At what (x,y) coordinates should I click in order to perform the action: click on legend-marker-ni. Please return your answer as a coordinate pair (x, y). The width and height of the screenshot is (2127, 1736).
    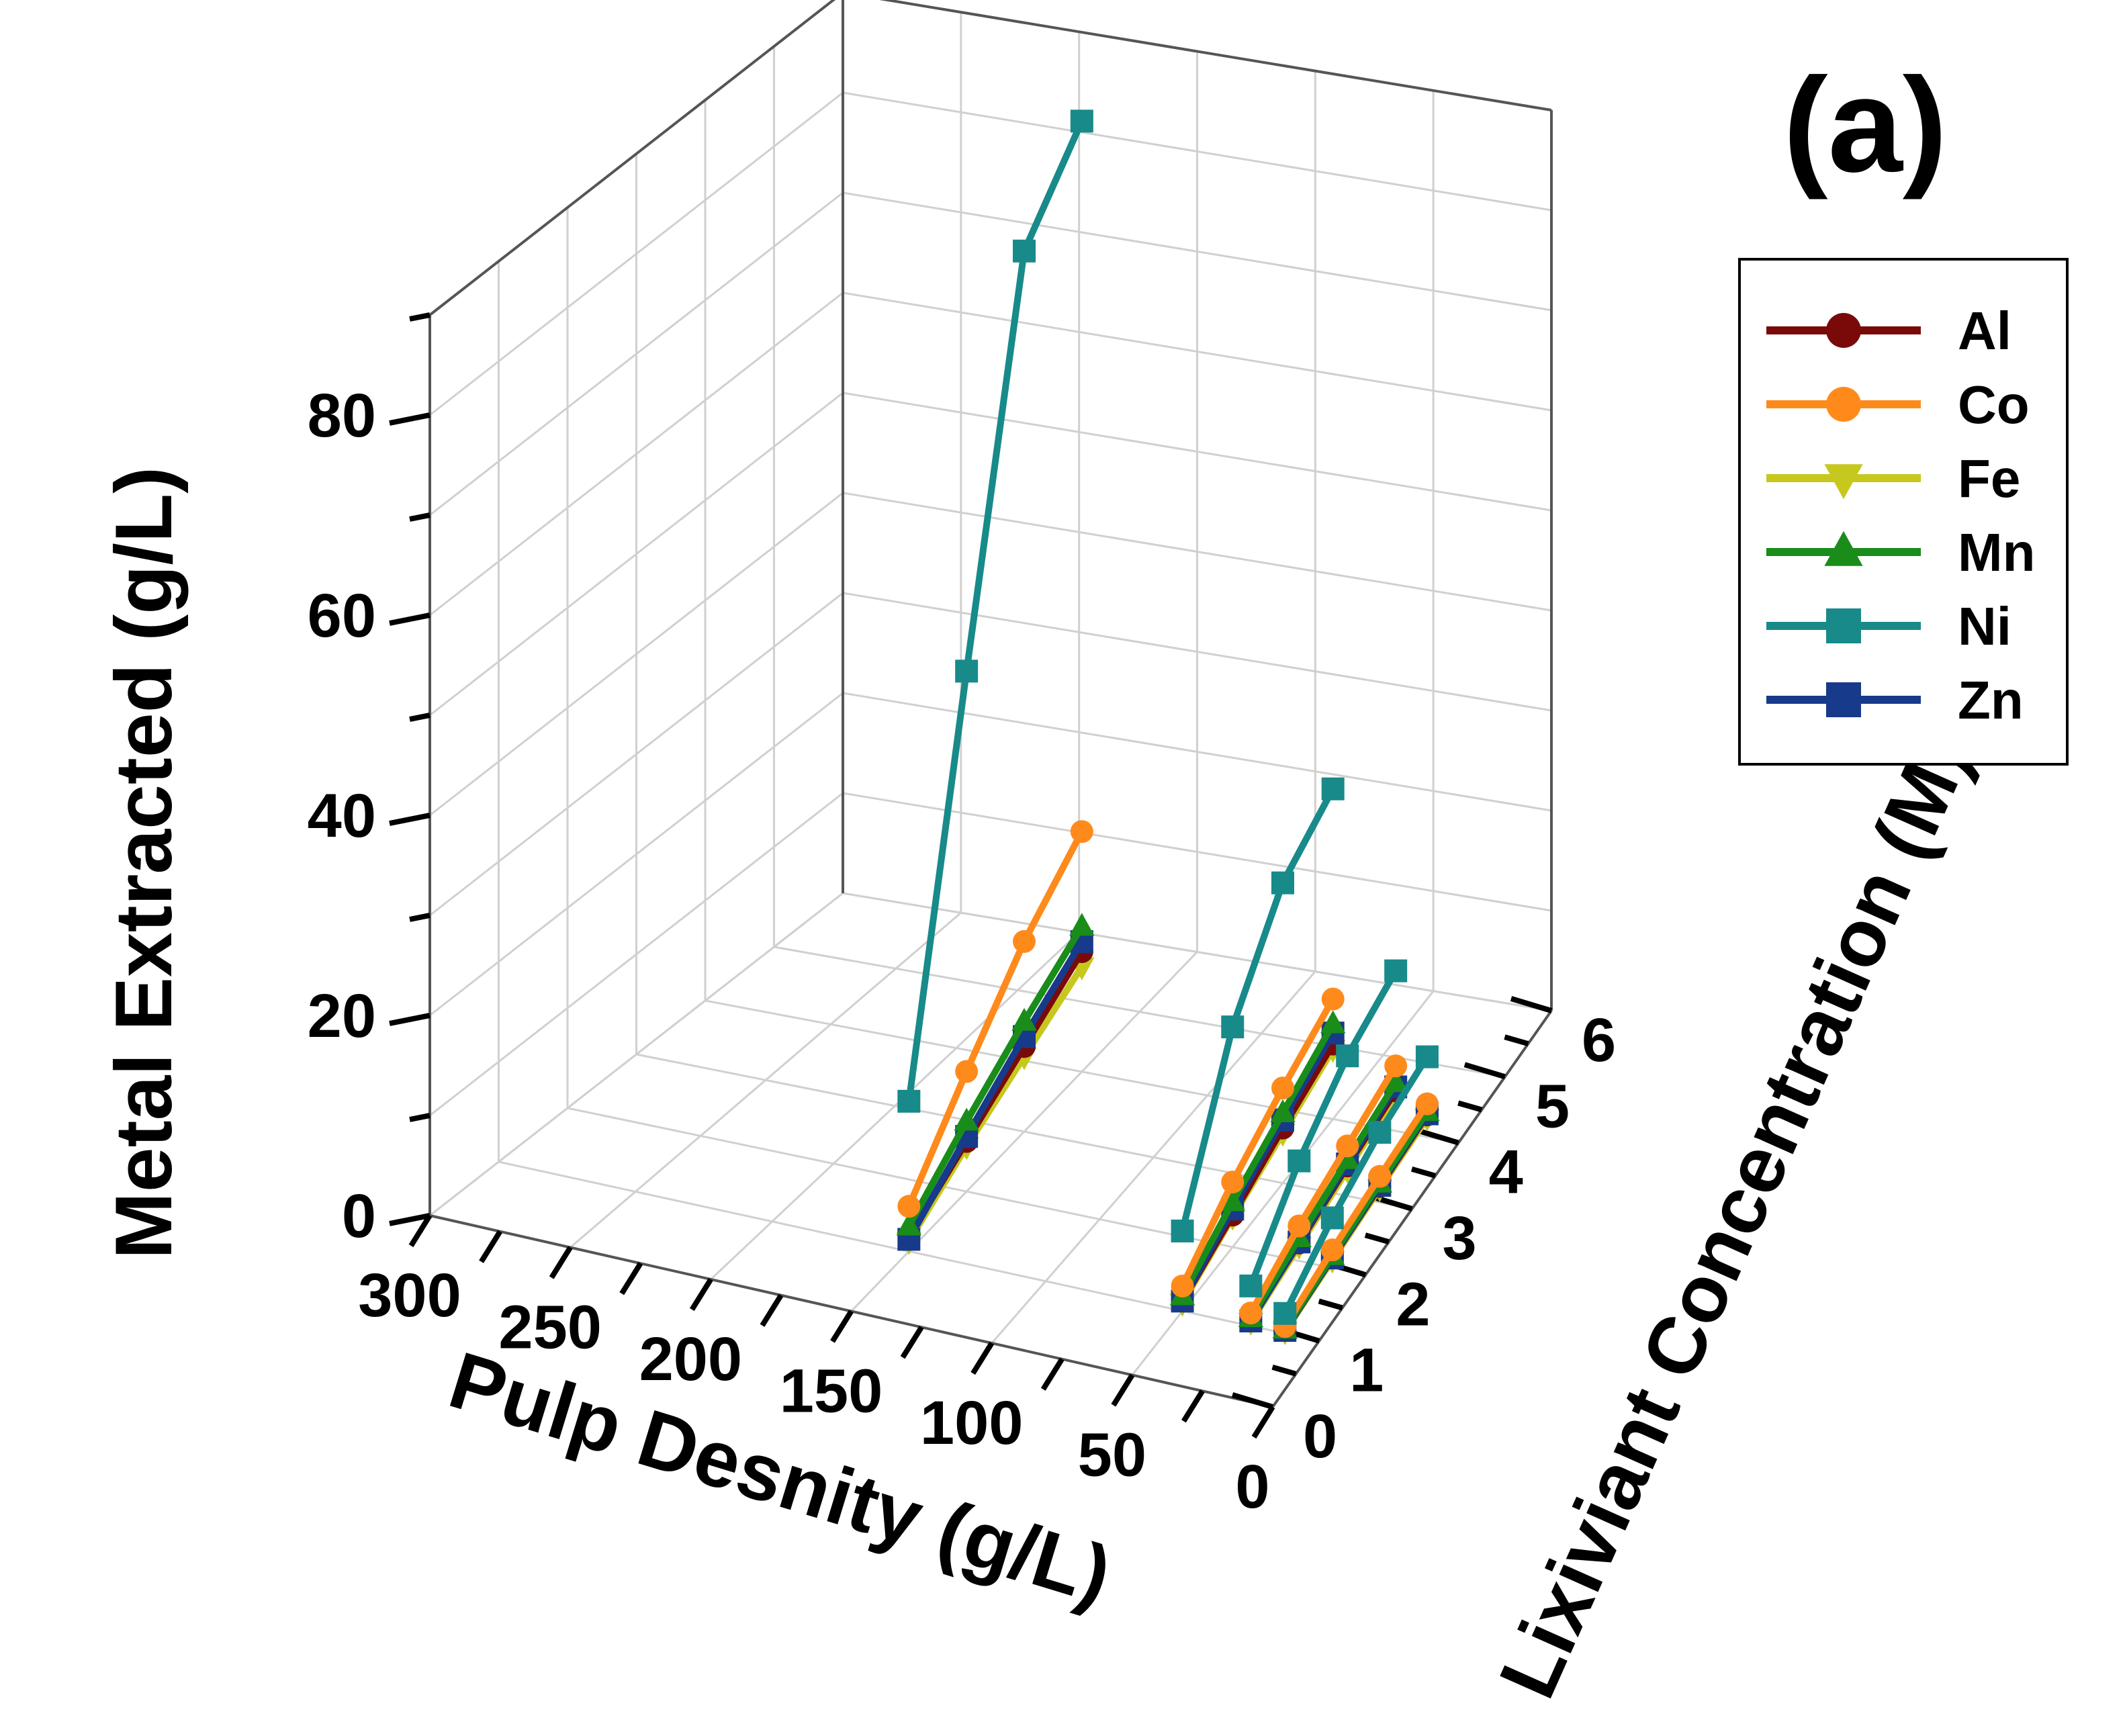
    Looking at the image, I should click on (1843, 626).